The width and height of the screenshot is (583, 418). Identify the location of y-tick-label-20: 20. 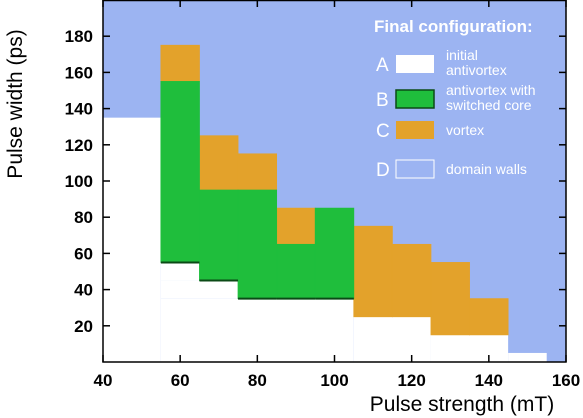
(83, 326).